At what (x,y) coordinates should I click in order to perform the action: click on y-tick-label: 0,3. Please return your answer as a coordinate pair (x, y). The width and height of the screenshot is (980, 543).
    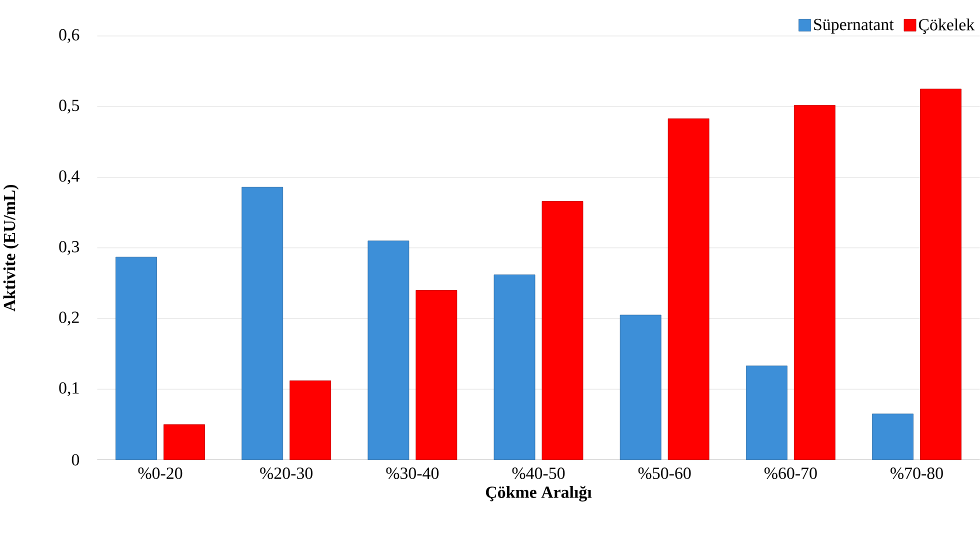
    Looking at the image, I should click on (69, 248).